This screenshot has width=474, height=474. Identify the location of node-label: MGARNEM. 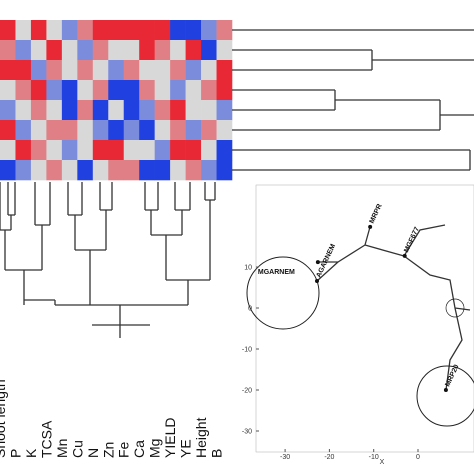
(276, 272).